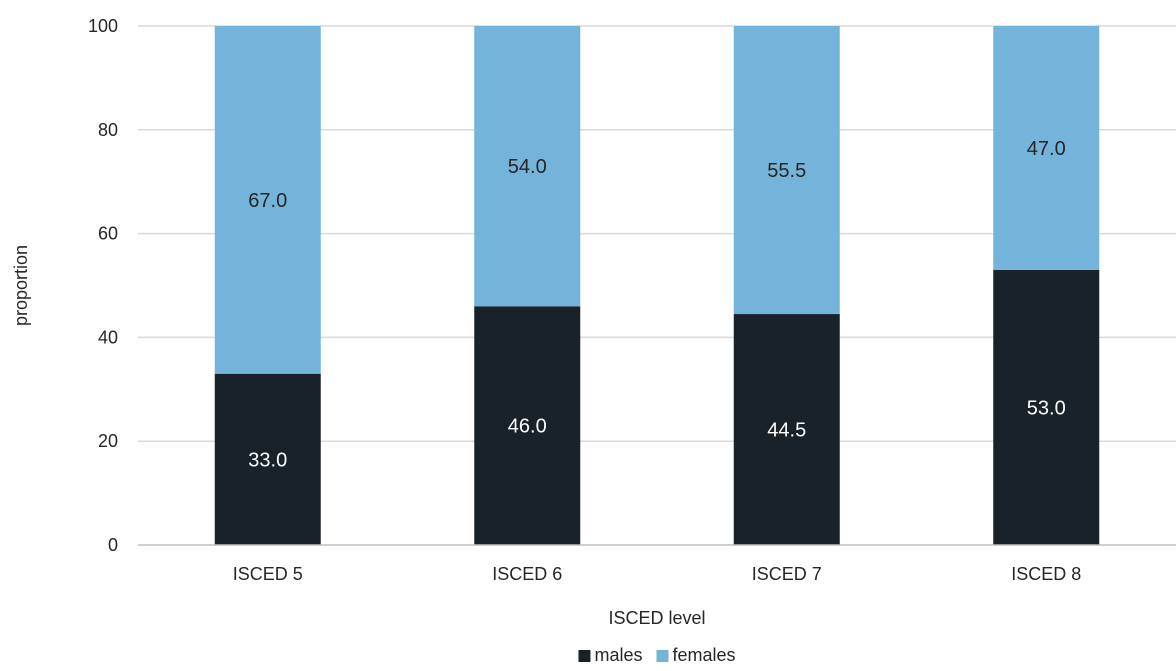 This screenshot has width=1176, height=671. I want to click on y-tick-label: 60, so click(108, 234).